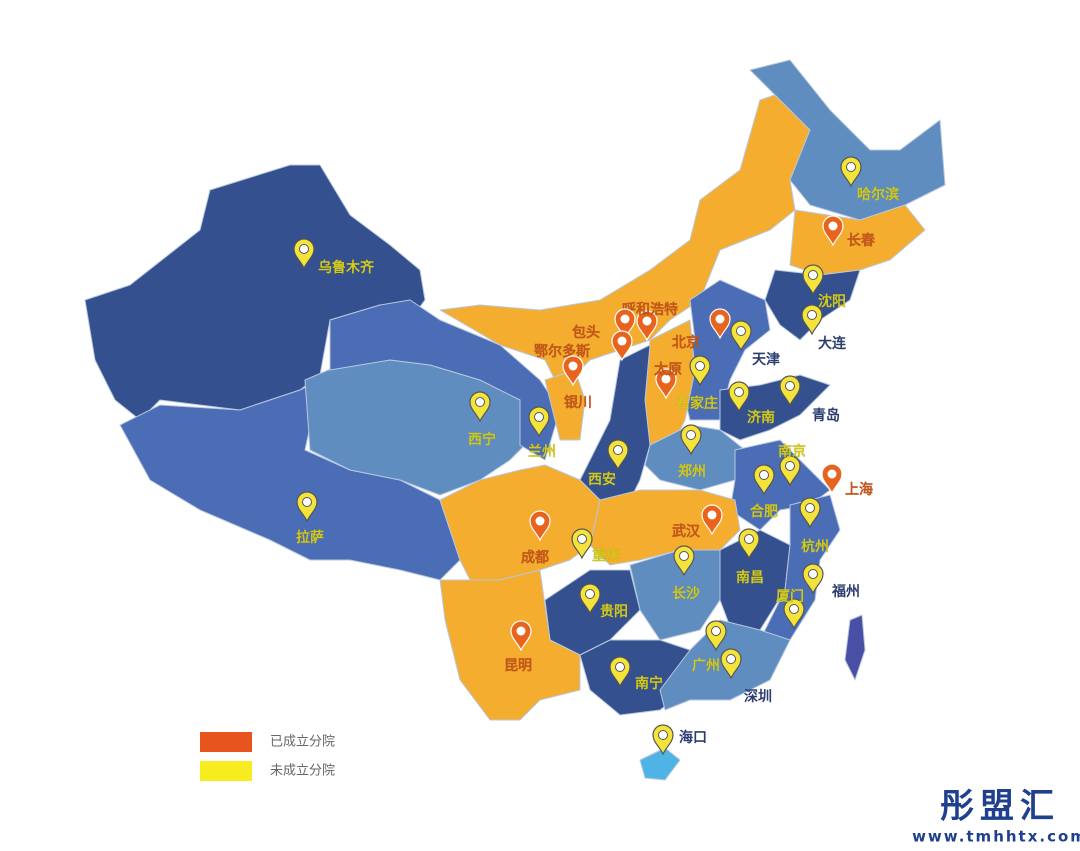  What do you see at coordinates (766, 359) in the screenshot?
I see `city-label: 天津` at bounding box center [766, 359].